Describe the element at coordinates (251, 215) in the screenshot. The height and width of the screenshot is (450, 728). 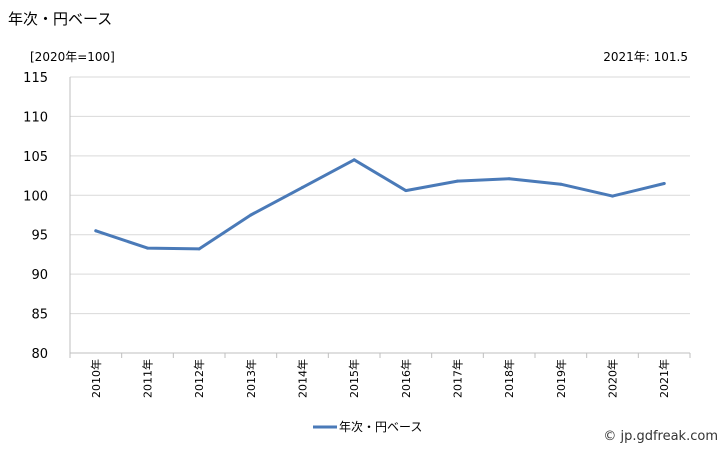
I see `data-point-2013年` at that location.